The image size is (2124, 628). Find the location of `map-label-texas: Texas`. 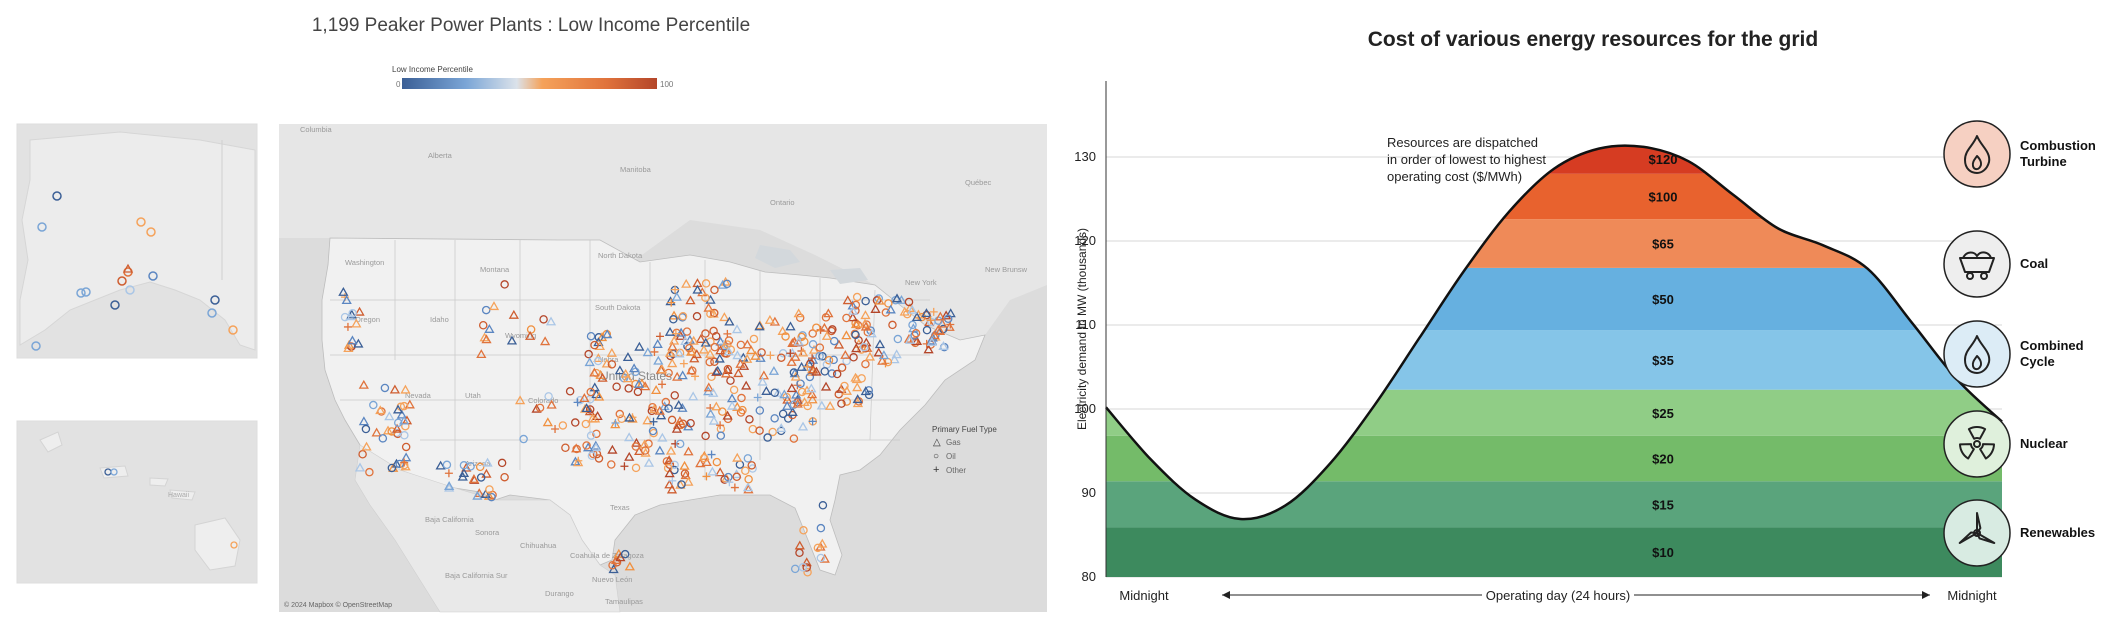

map-label-texas: Texas is located at coordinates (620, 507).